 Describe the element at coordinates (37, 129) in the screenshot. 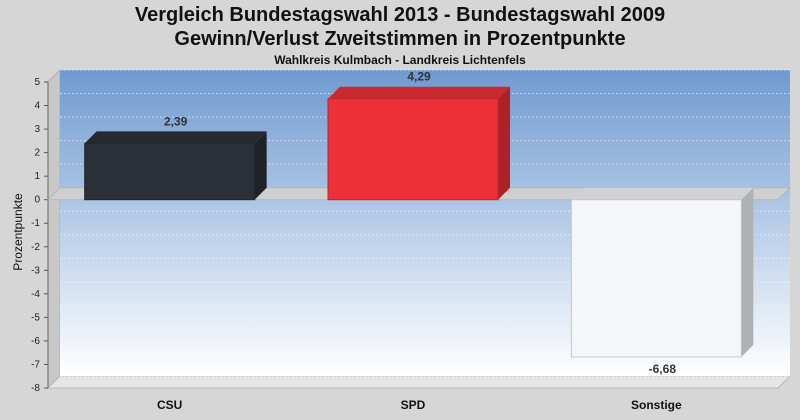

I see `y-tick-label: 3` at that location.